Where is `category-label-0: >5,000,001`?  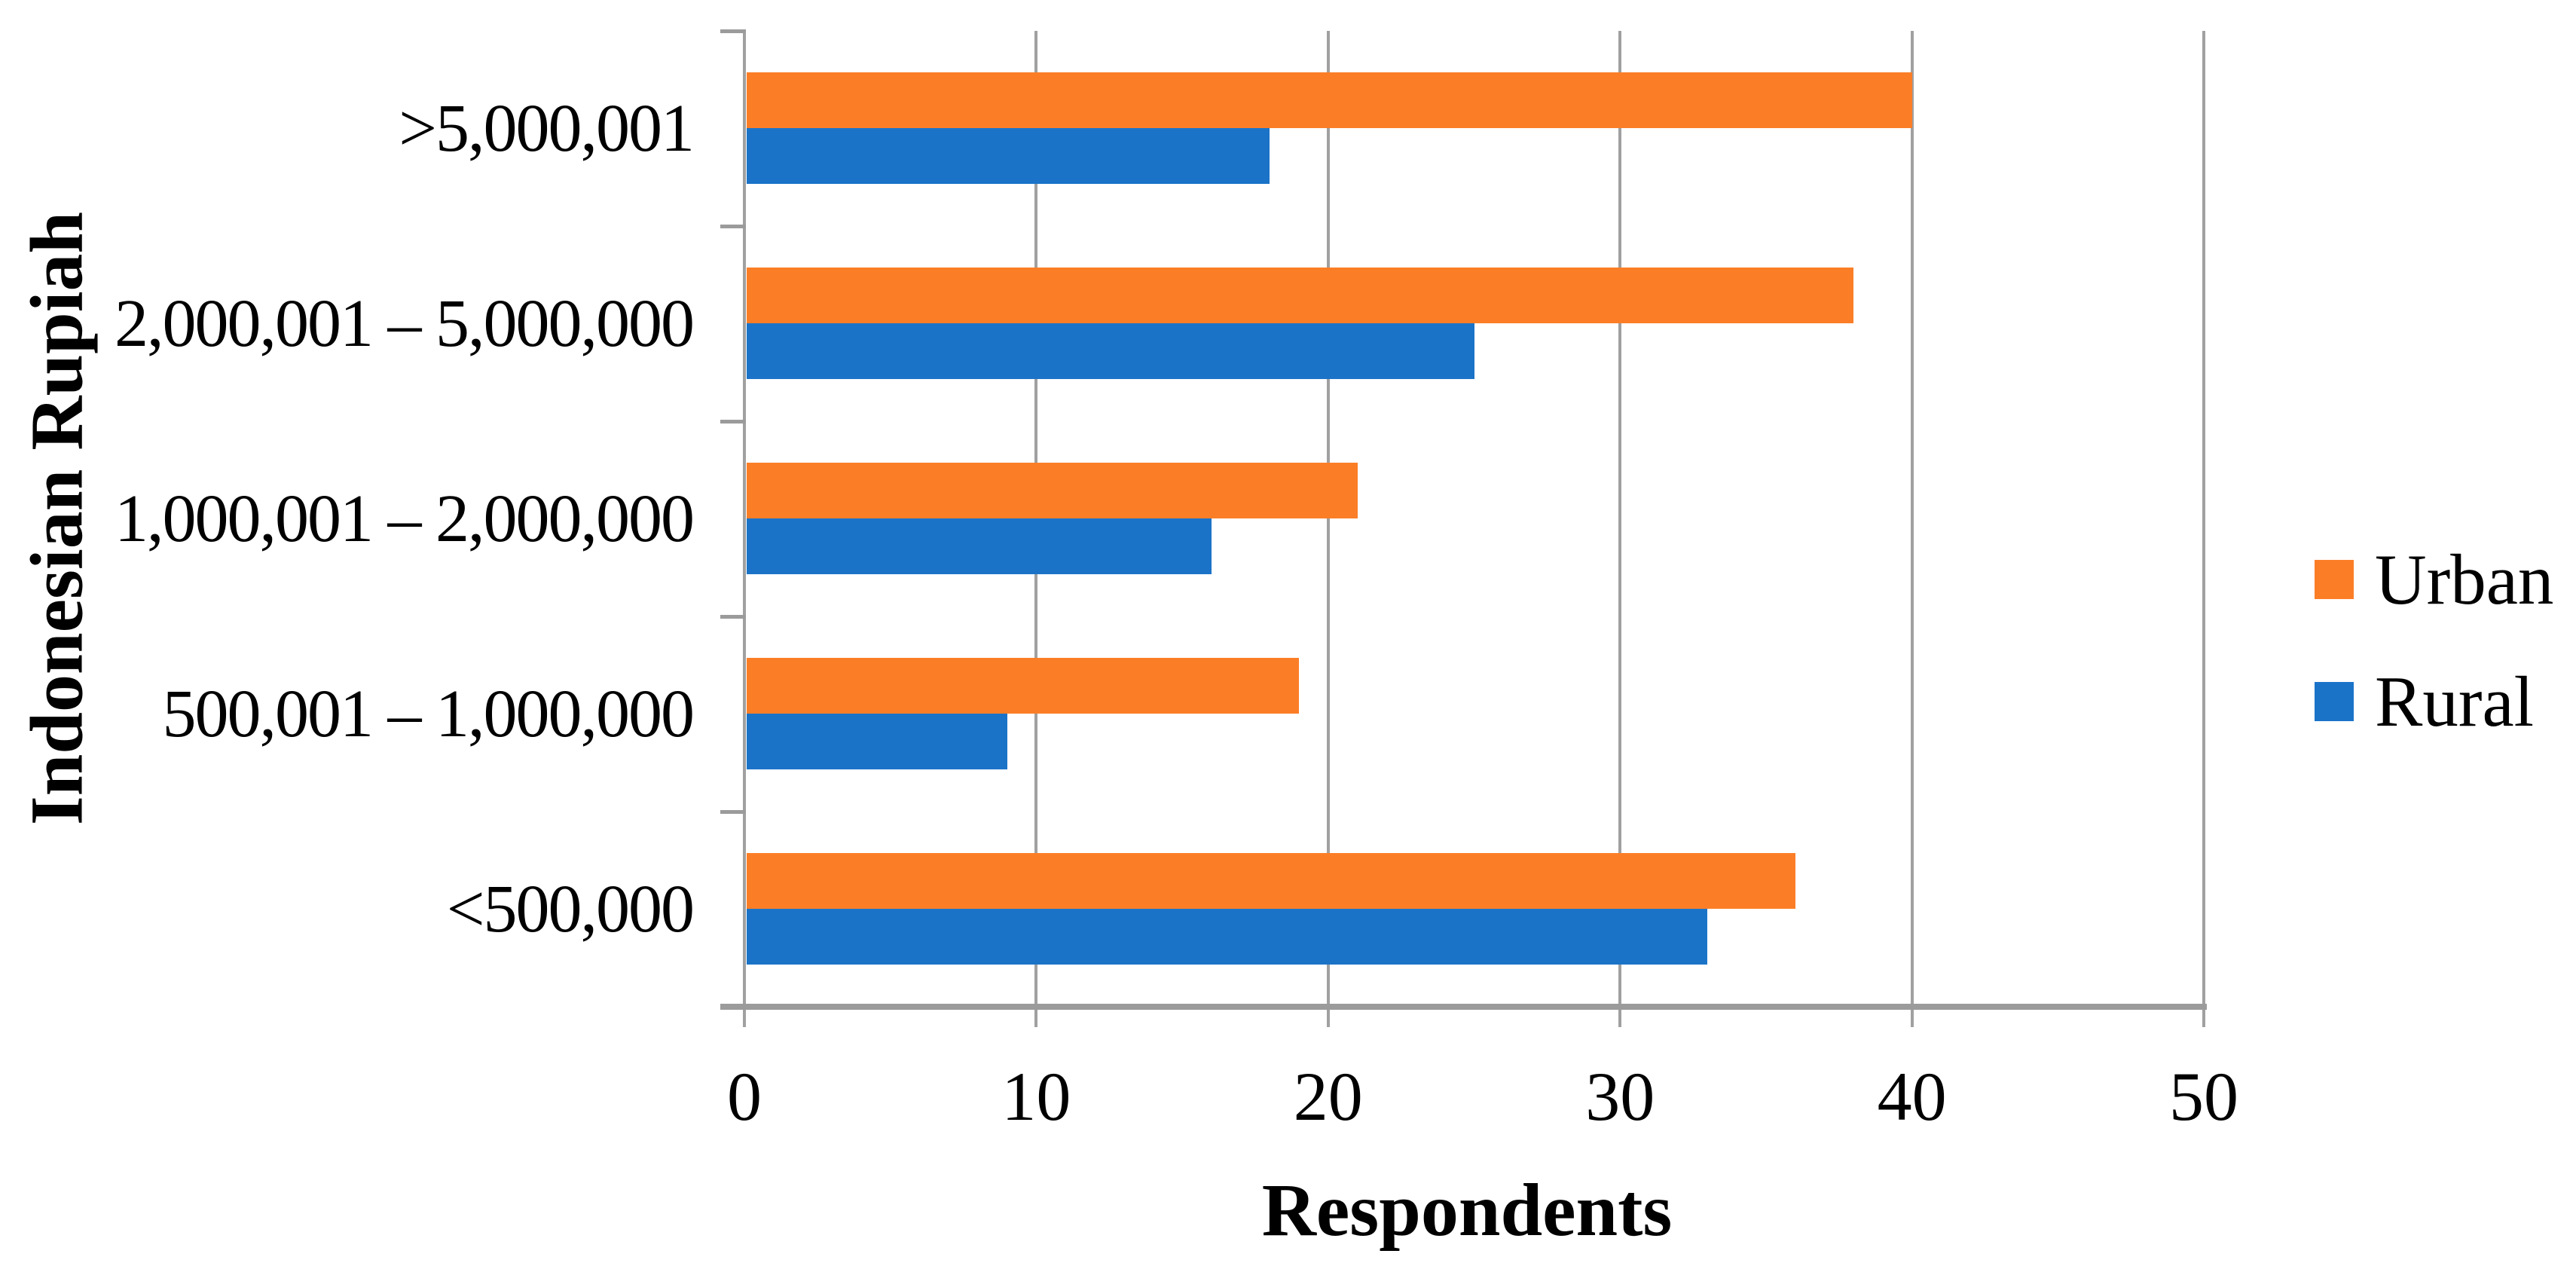
category-label-0: >5,000,001 is located at coordinates (547, 128).